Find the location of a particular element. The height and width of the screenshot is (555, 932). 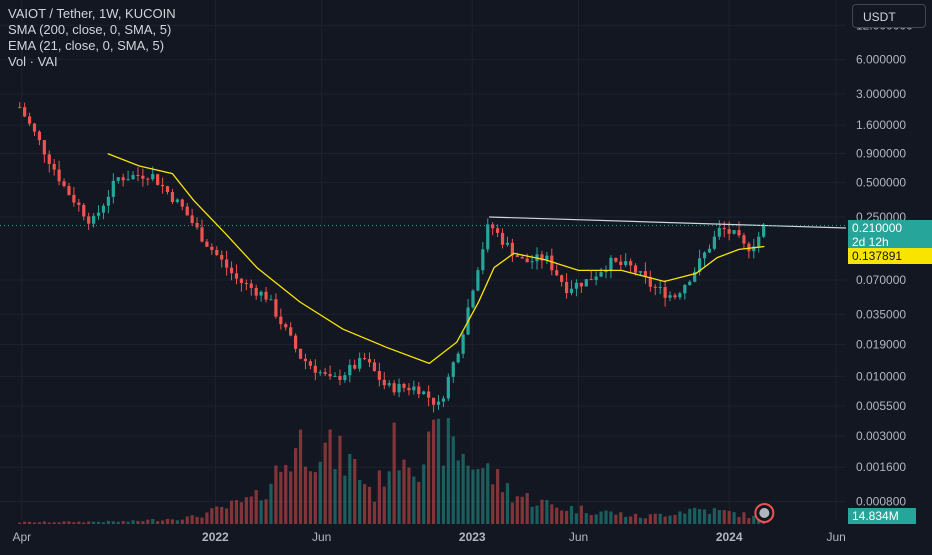

time-tick-label: Jun is located at coordinates (578, 537).